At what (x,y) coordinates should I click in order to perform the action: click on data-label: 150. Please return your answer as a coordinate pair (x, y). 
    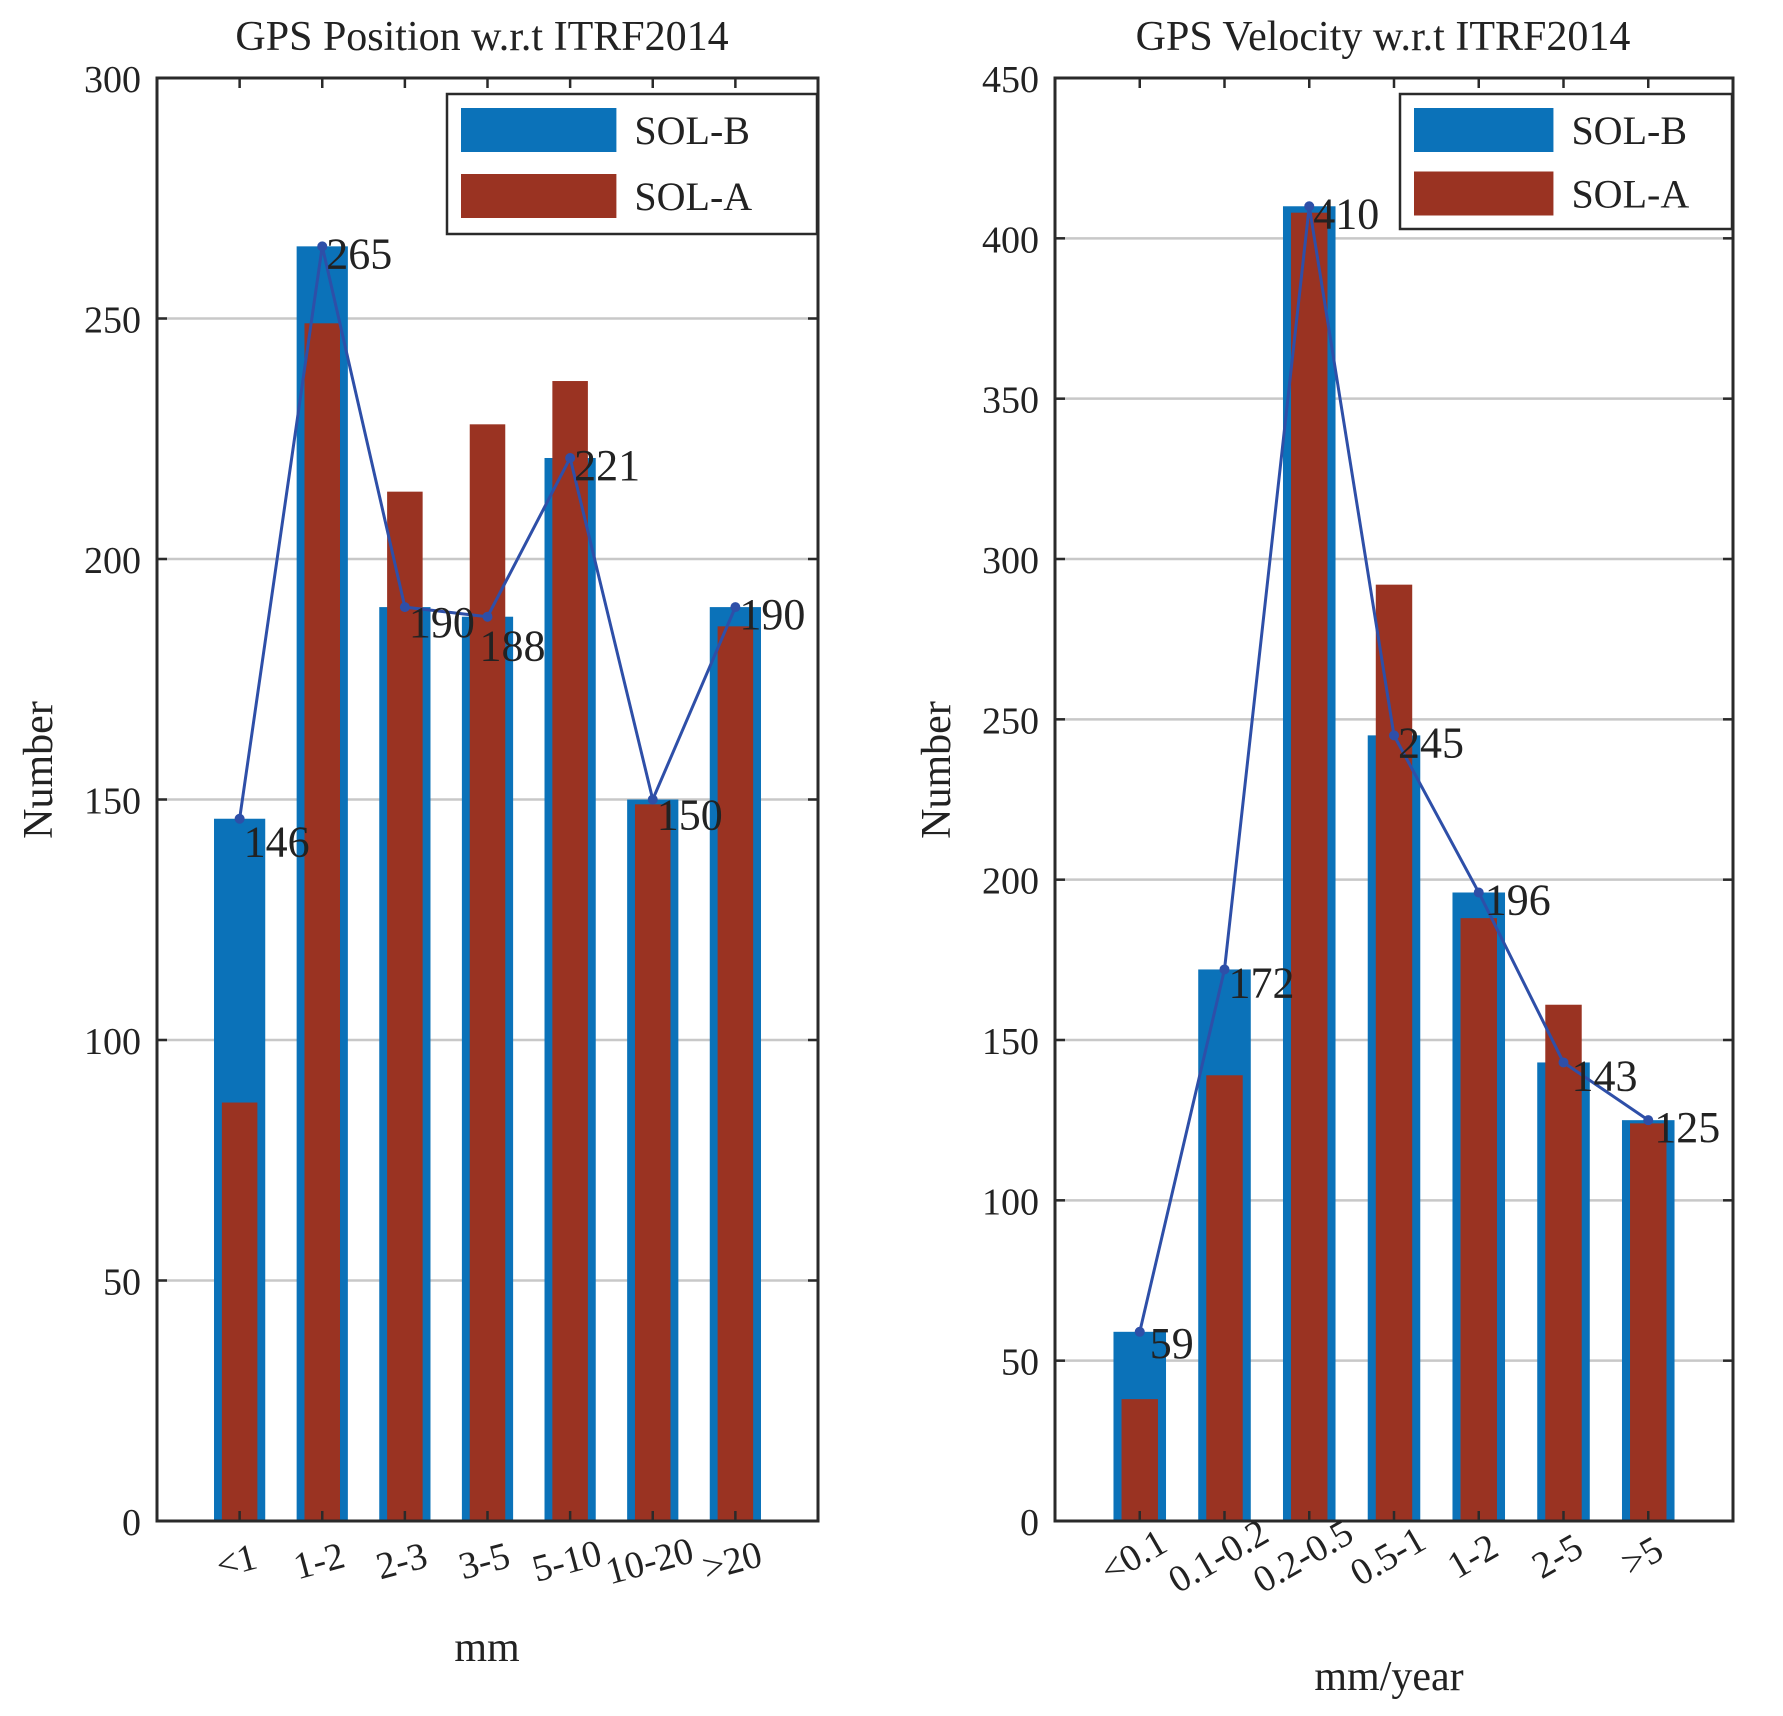
    Looking at the image, I should click on (690, 815).